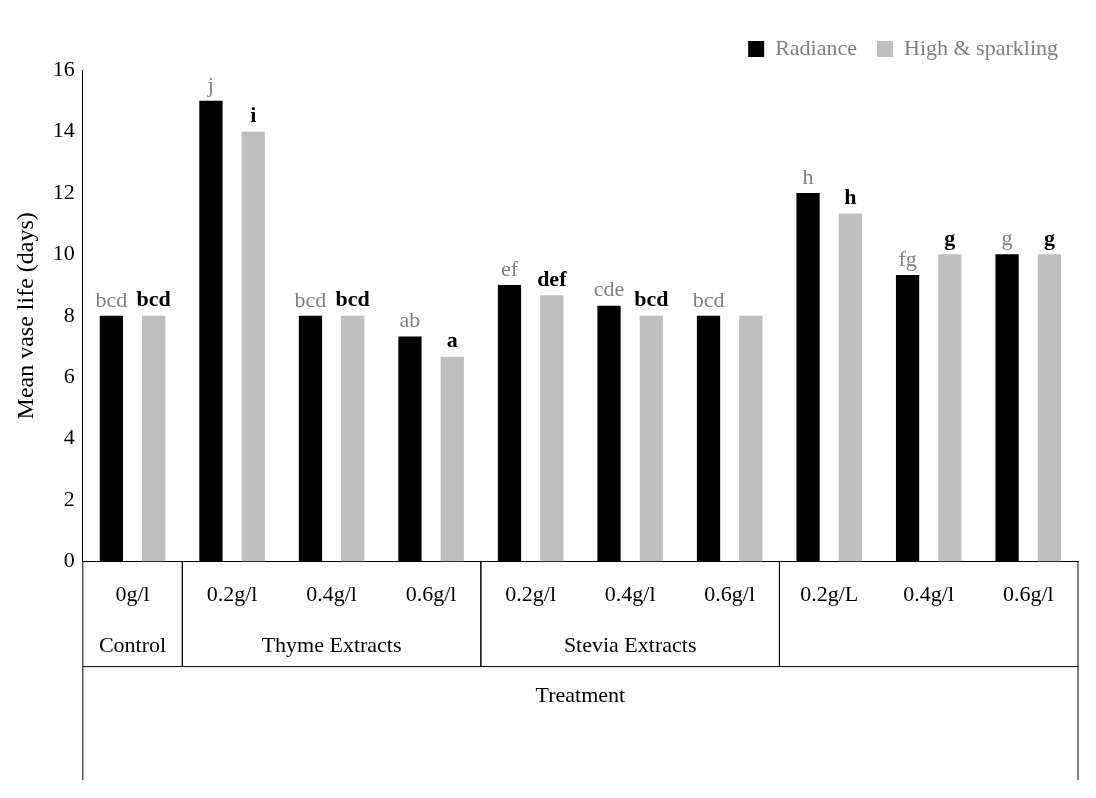 This screenshot has width=1096, height=798. I want to click on x-axis-title: Treatment, so click(580, 695).